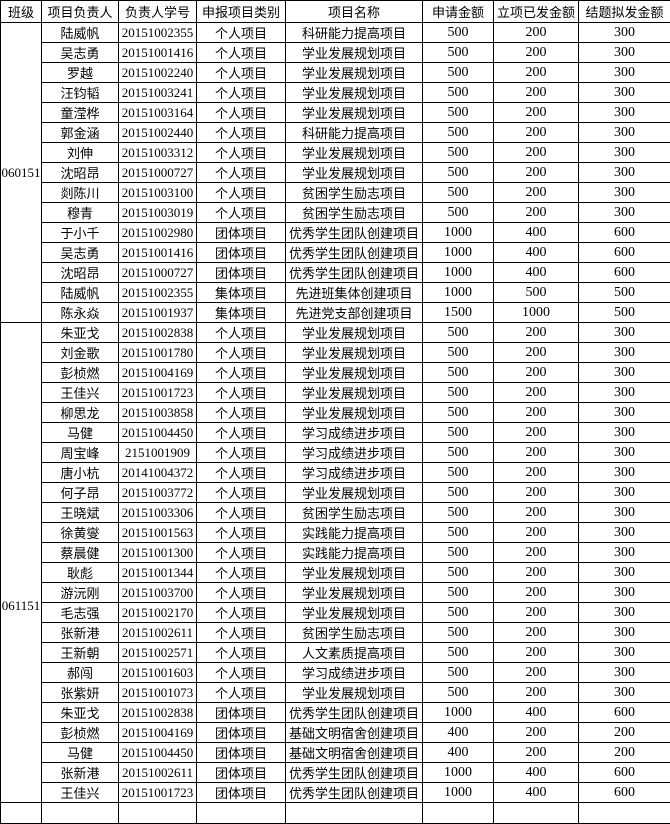 Image resolution: width=670 pixels, height=824 pixels. I want to click on student-id-cell: 20151001073, so click(158, 693).